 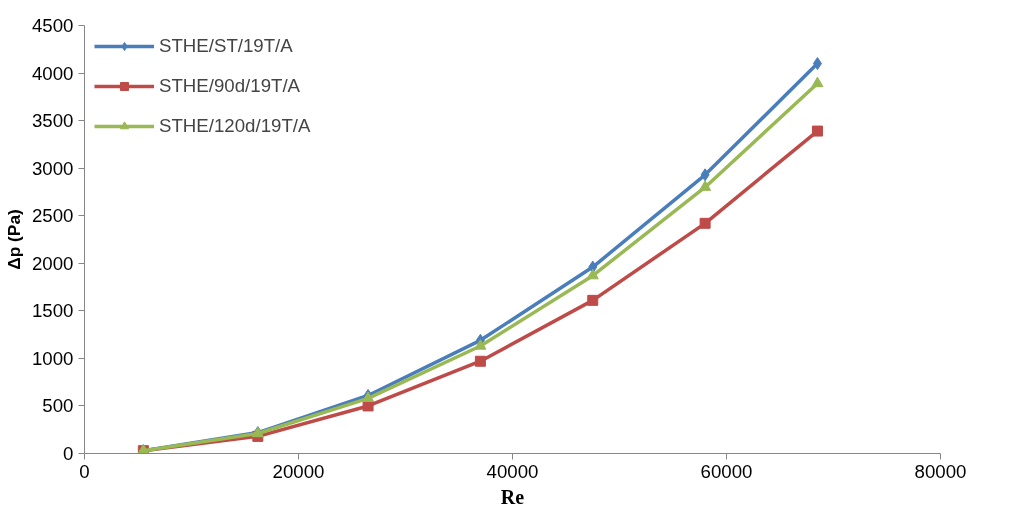 I want to click on x-tick-label: 40000, so click(x=512, y=471).